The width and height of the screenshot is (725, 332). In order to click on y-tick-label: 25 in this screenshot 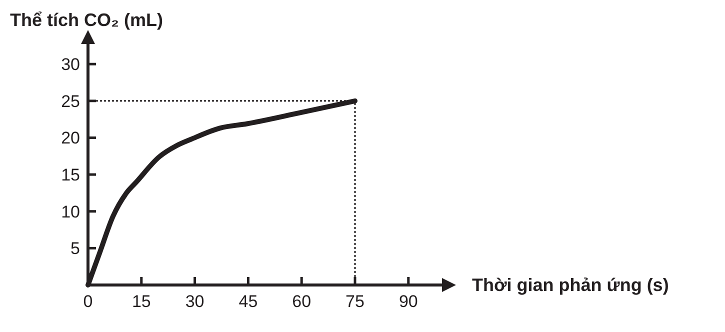, I will do `click(70, 101)`.